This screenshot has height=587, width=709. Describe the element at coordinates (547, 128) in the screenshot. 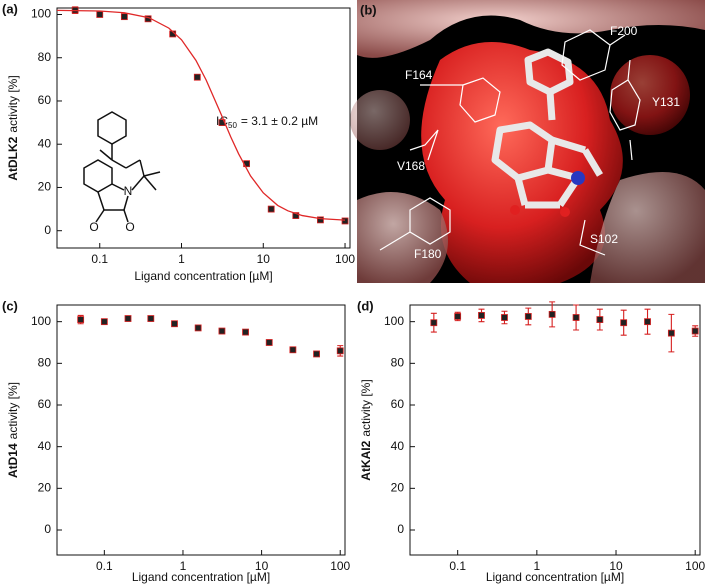

I see `ligand` at that location.